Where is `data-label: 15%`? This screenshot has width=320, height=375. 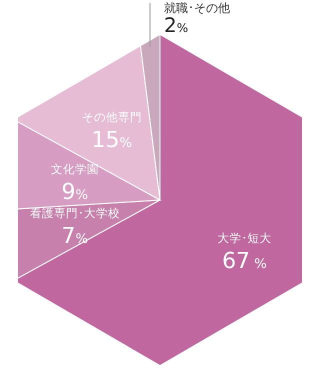
data-label: 15% is located at coordinates (112, 141).